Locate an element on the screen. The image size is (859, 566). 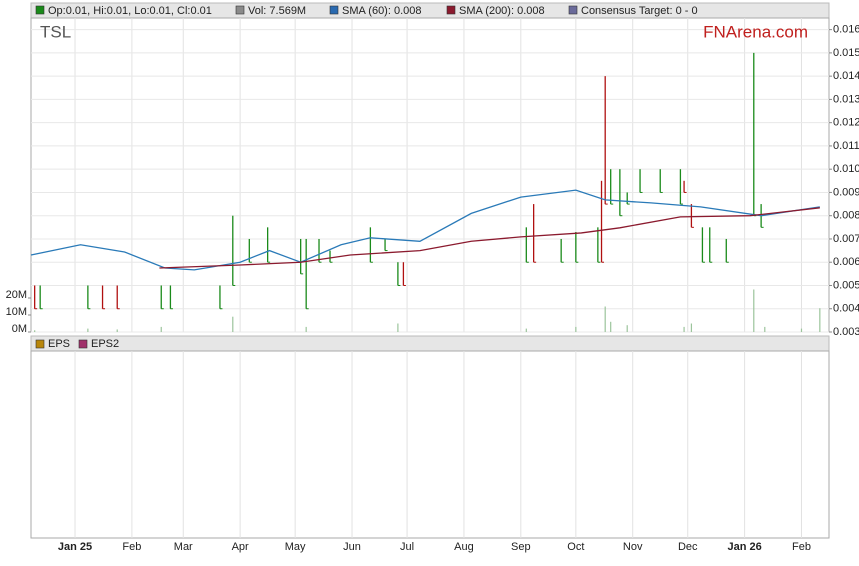
legend-label: EPS is located at coordinates (59, 344).